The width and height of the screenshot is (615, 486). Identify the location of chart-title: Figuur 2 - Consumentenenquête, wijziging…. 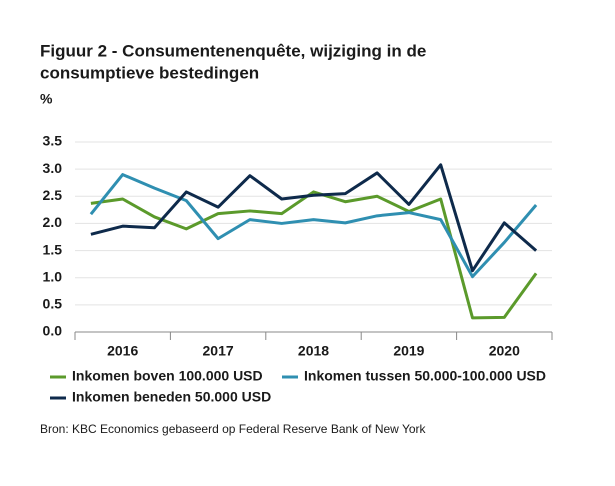
(233, 50).